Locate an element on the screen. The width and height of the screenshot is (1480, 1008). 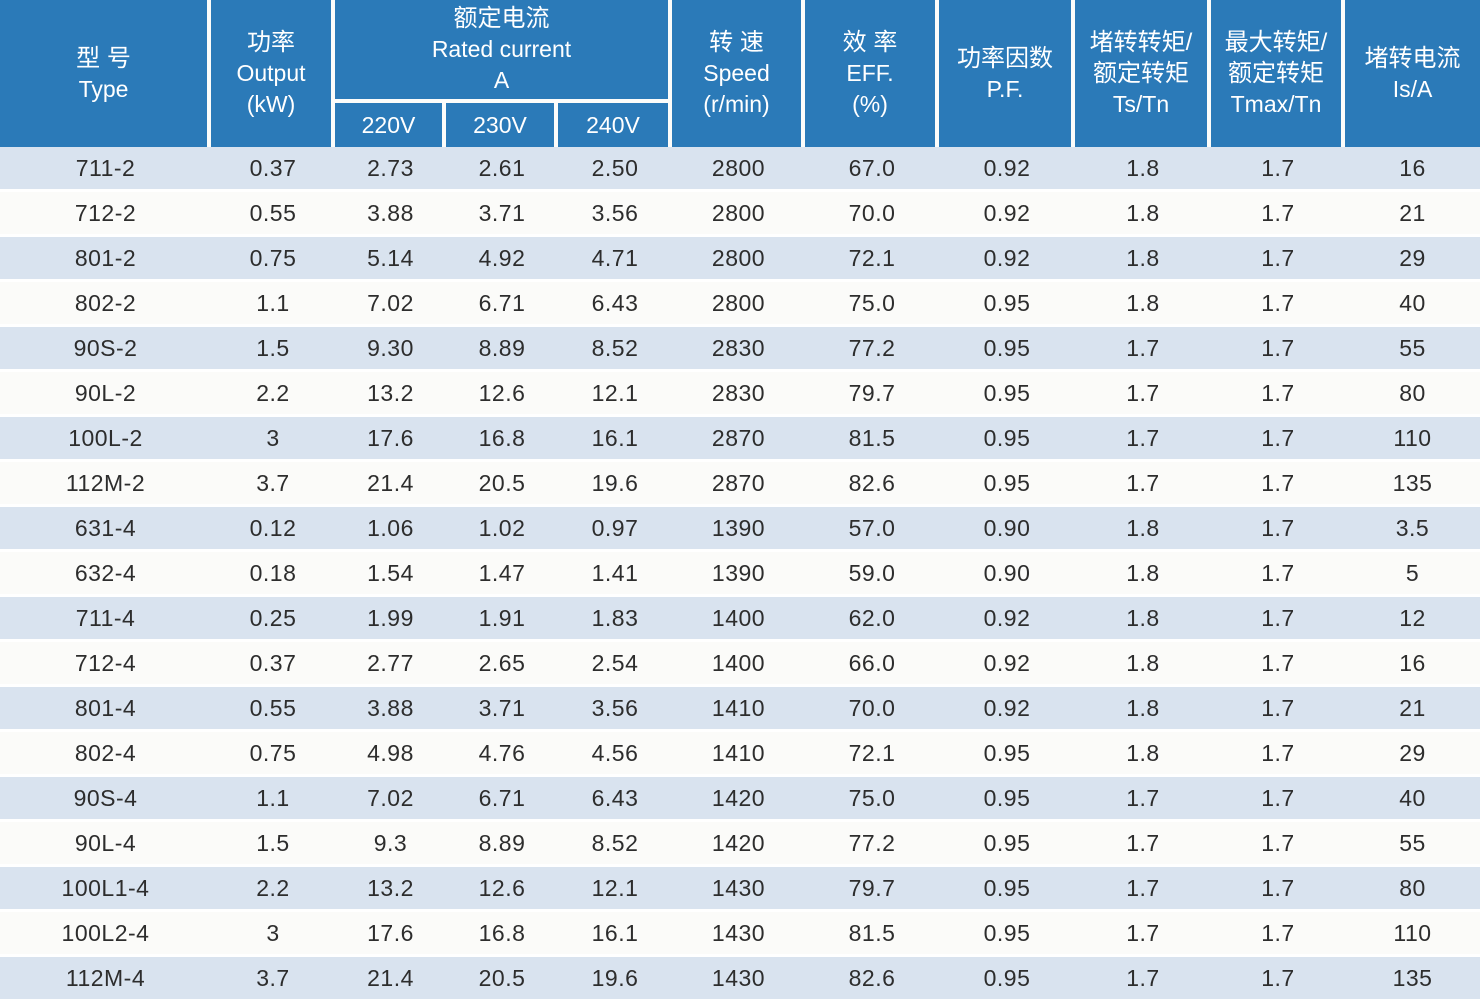
cell-current-230v: 16.8 is located at coordinates (502, 933).